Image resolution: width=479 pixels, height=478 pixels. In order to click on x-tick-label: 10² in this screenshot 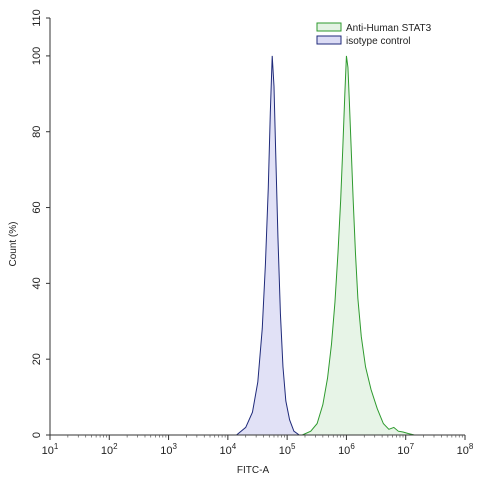, I will do `click(109, 449)`.